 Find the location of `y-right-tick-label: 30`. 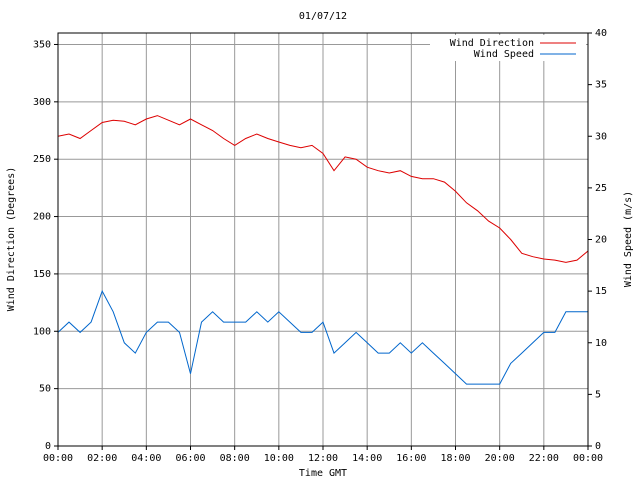

y-right-tick-label: 30 is located at coordinates (601, 136).